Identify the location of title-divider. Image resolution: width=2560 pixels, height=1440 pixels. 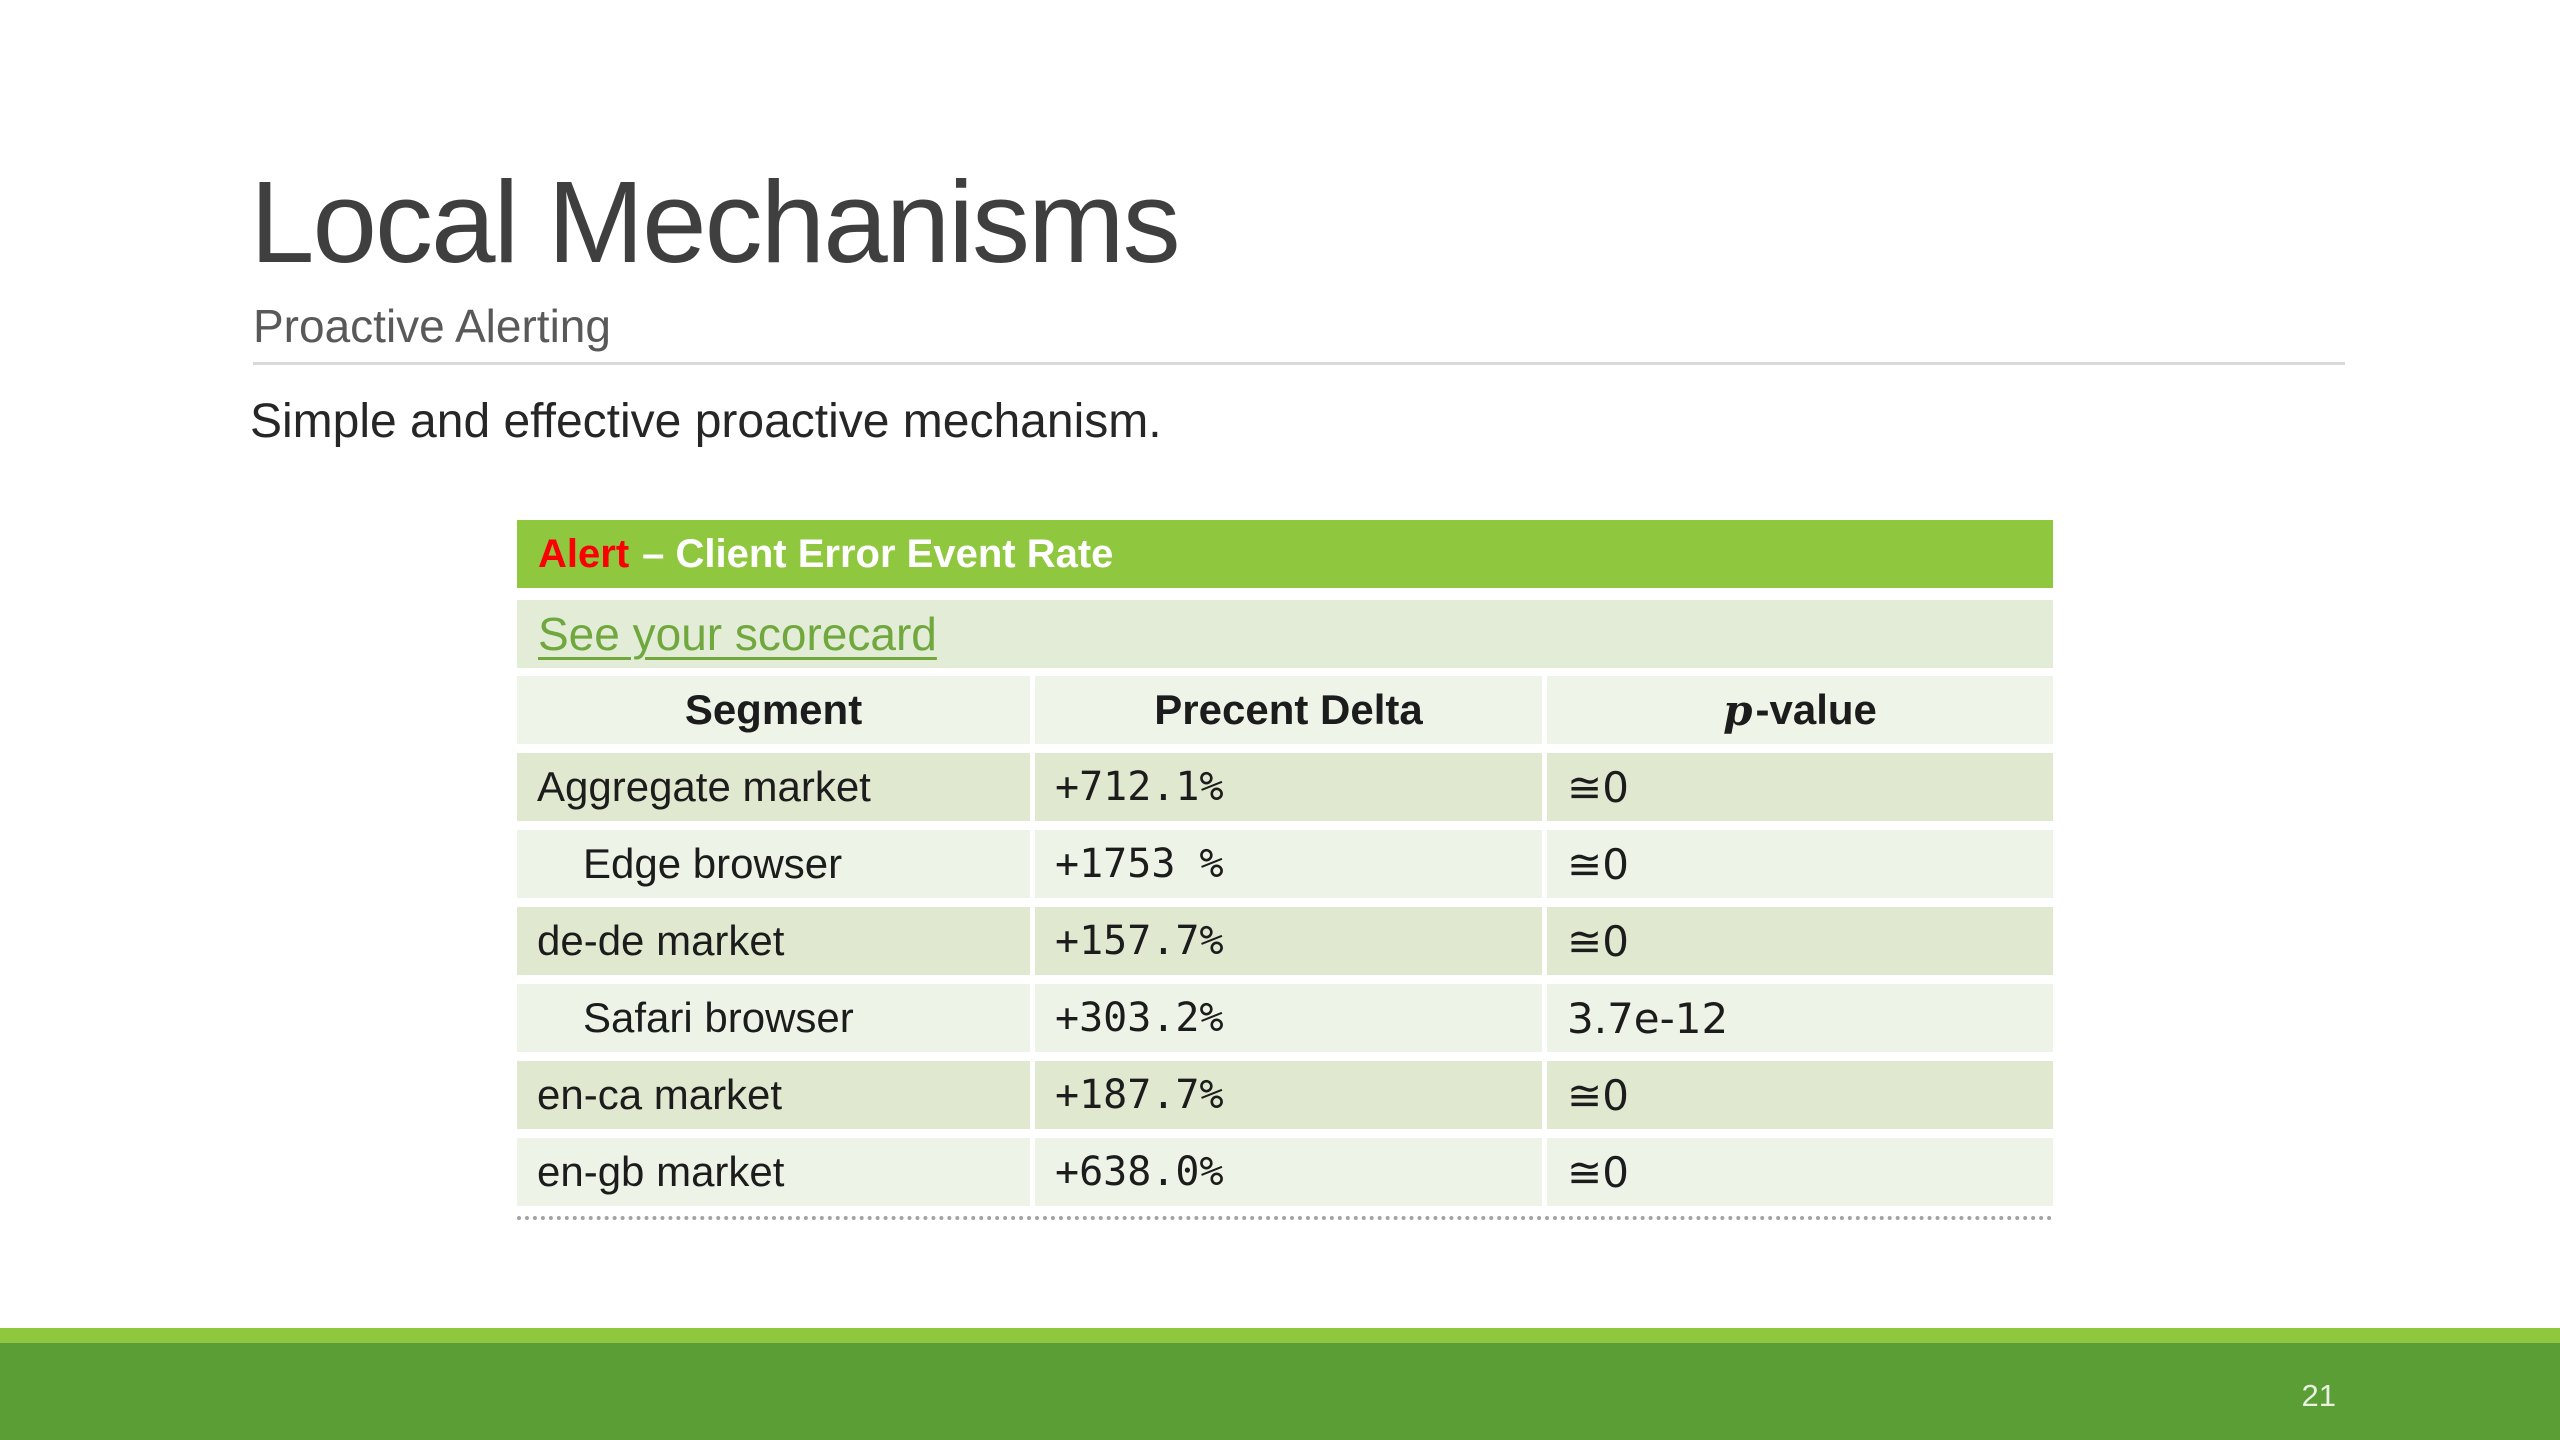
(1299, 363).